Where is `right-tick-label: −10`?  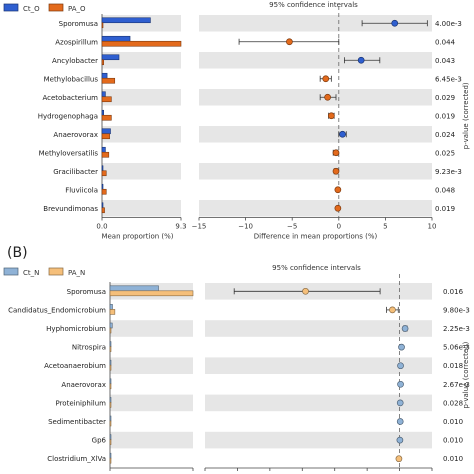
right-tick-label: −10 is located at coordinates (245, 227).